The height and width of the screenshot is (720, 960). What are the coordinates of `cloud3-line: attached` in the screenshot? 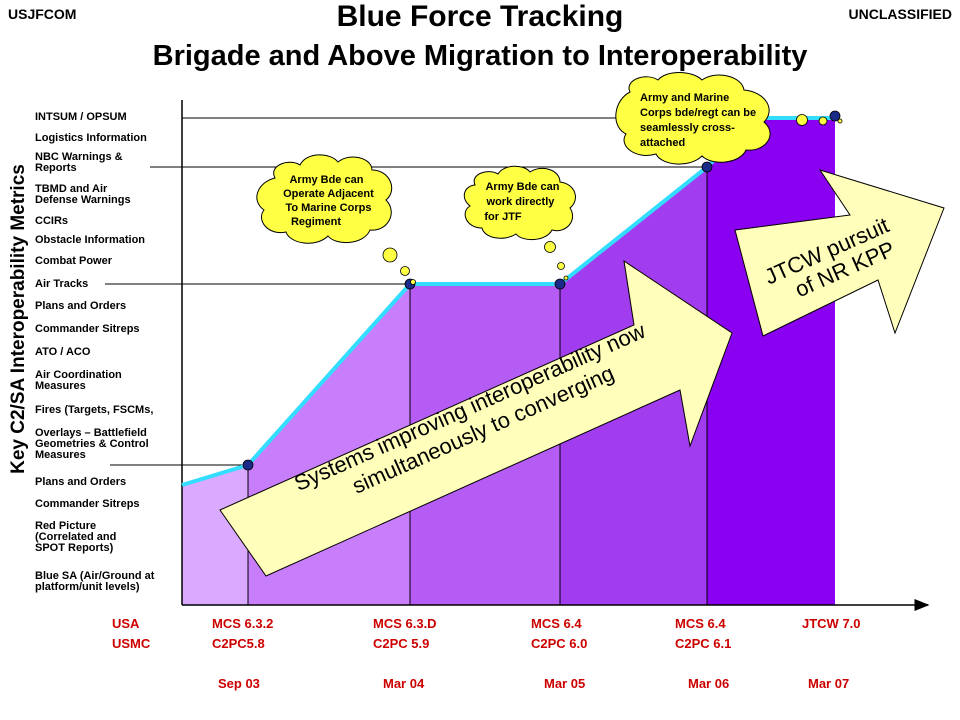 It's located at (662, 143).